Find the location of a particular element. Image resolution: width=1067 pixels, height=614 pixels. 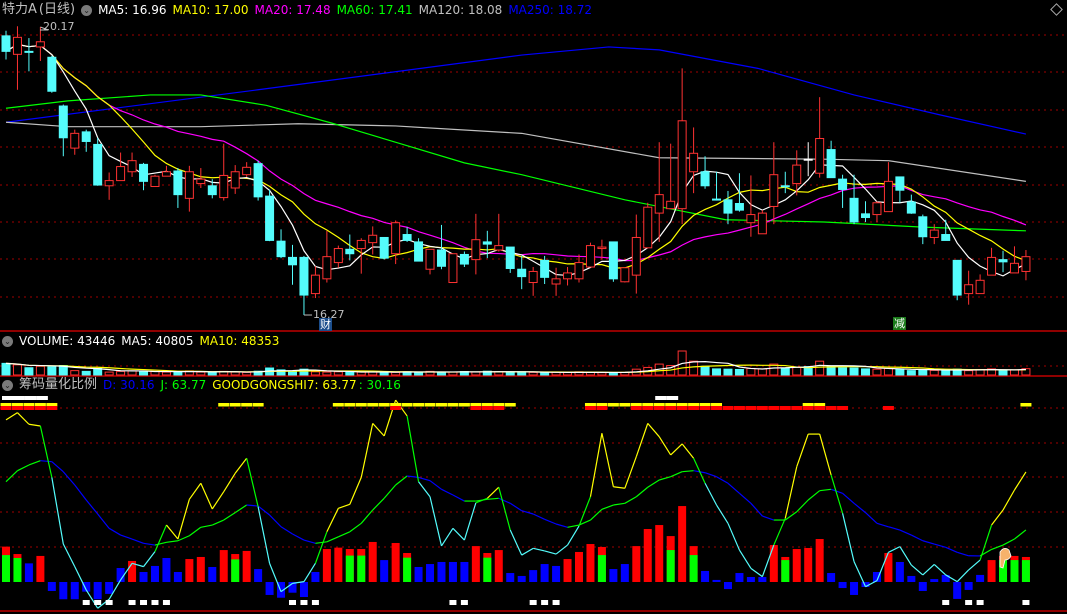

indicator-collapse-chevron-icon: ⌄ is located at coordinates (7, 385).